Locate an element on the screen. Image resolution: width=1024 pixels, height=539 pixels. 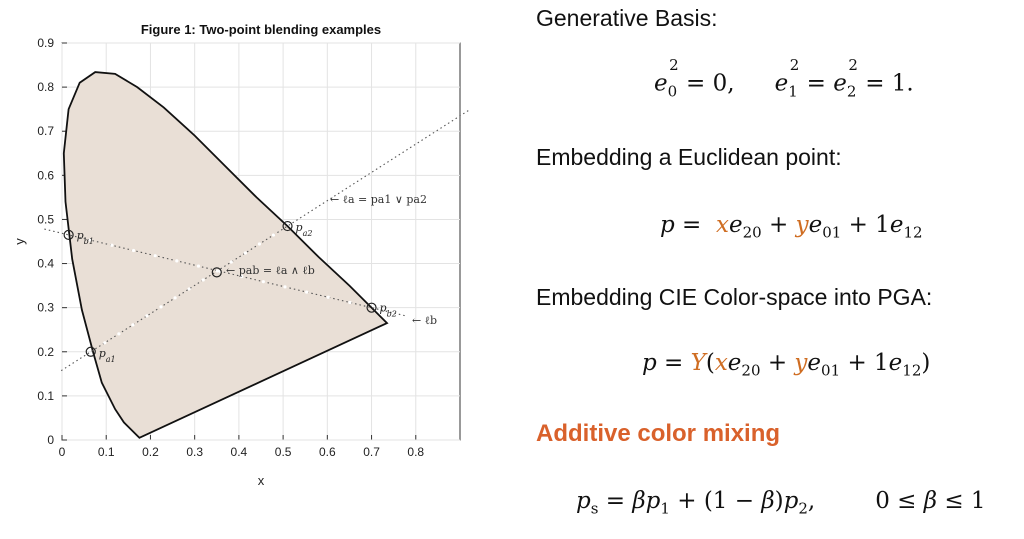
x-tick-label: 0.2 is located at coordinates (150, 452).